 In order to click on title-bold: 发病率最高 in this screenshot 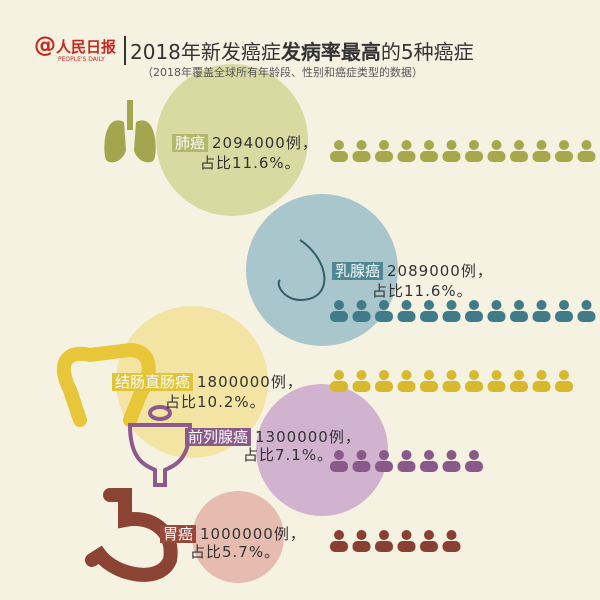, I will do `click(330, 52)`.